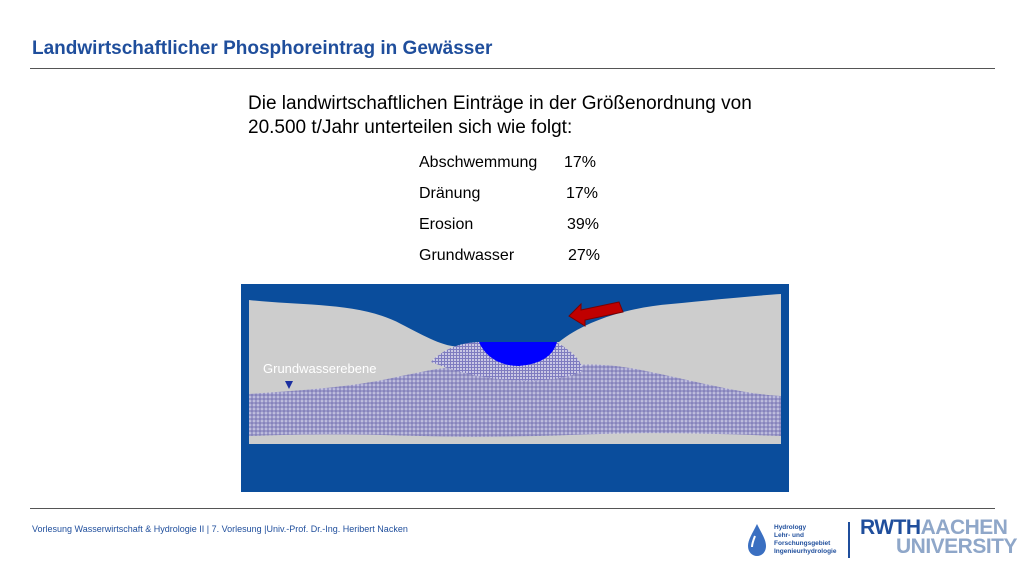 Image resolution: width=1024 pixels, height=576 pixels. I want to click on groundwater-level-label: Grundwasserebene, so click(319, 368).